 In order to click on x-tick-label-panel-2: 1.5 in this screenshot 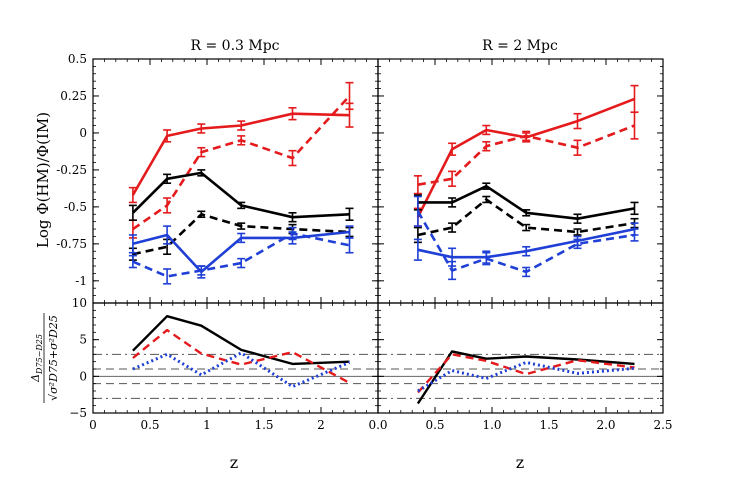, I will do `click(548, 425)`.